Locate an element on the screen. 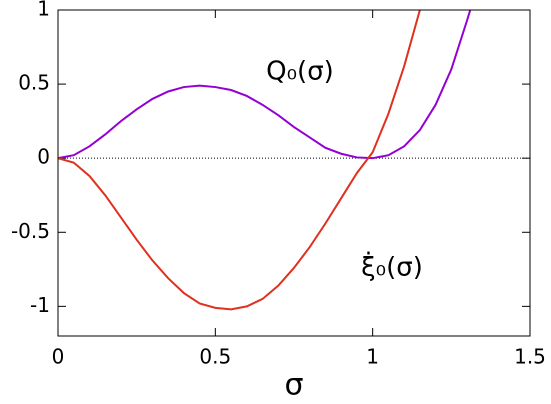 This screenshot has width=551, height=404. y-tick-label: 0 is located at coordinates (43, 157).